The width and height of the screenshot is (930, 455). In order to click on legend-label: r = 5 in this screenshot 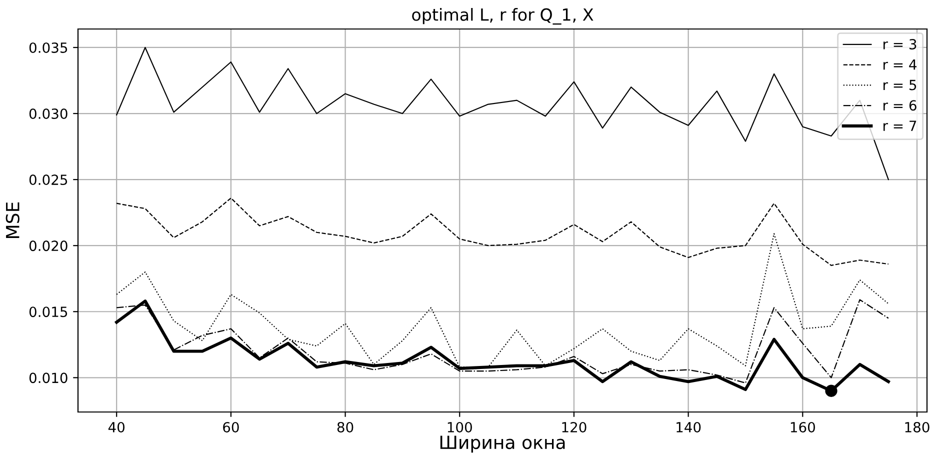, I will do `click(900, 85)`.